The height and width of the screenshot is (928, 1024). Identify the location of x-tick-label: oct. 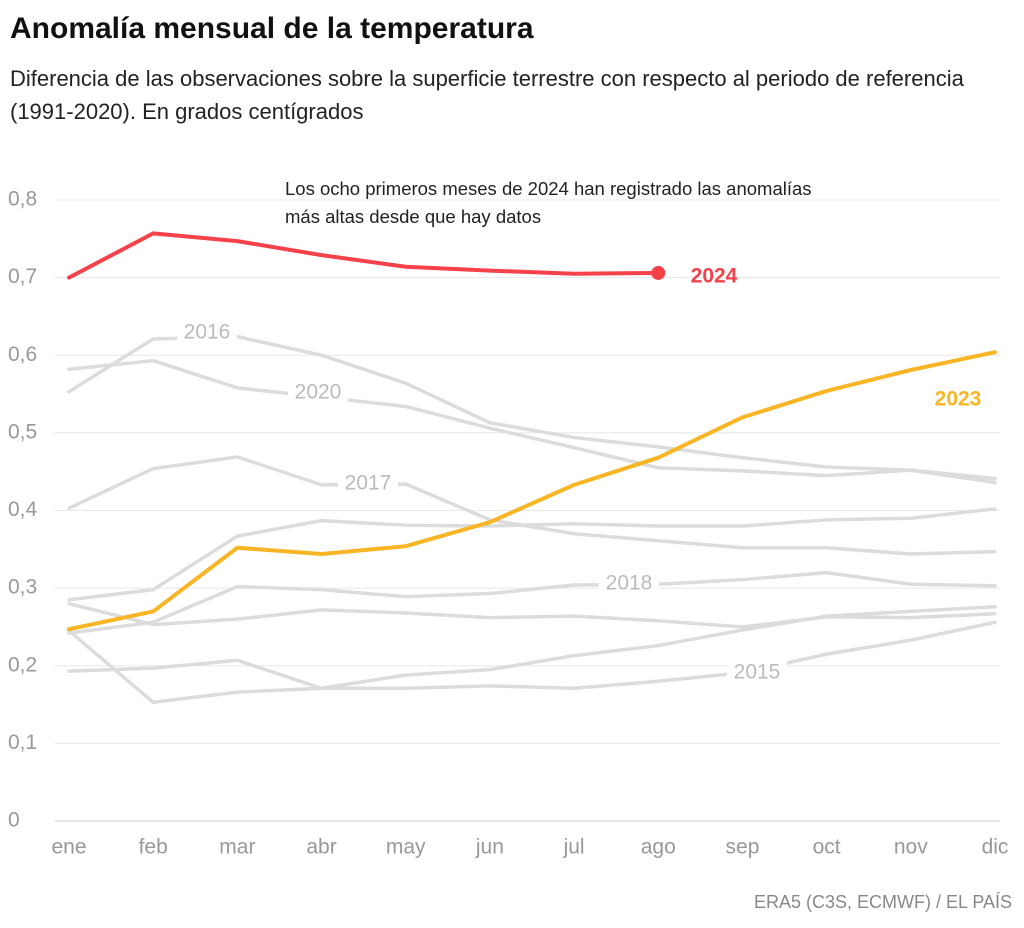
(827, 847).